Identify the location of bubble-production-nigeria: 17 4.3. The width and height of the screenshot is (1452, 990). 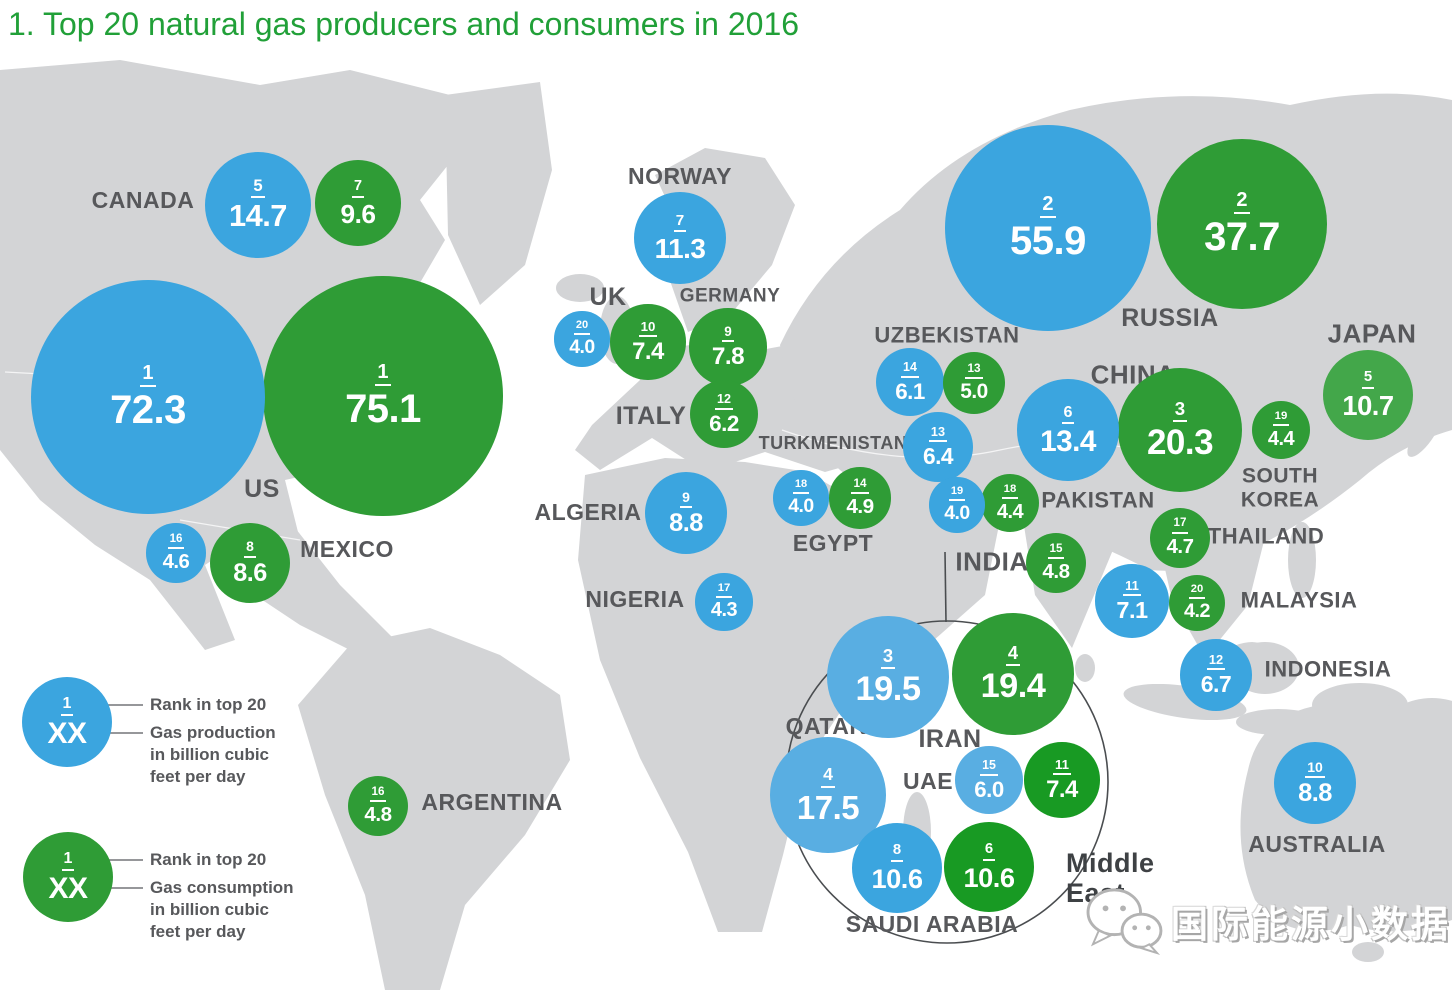
(724, 602).